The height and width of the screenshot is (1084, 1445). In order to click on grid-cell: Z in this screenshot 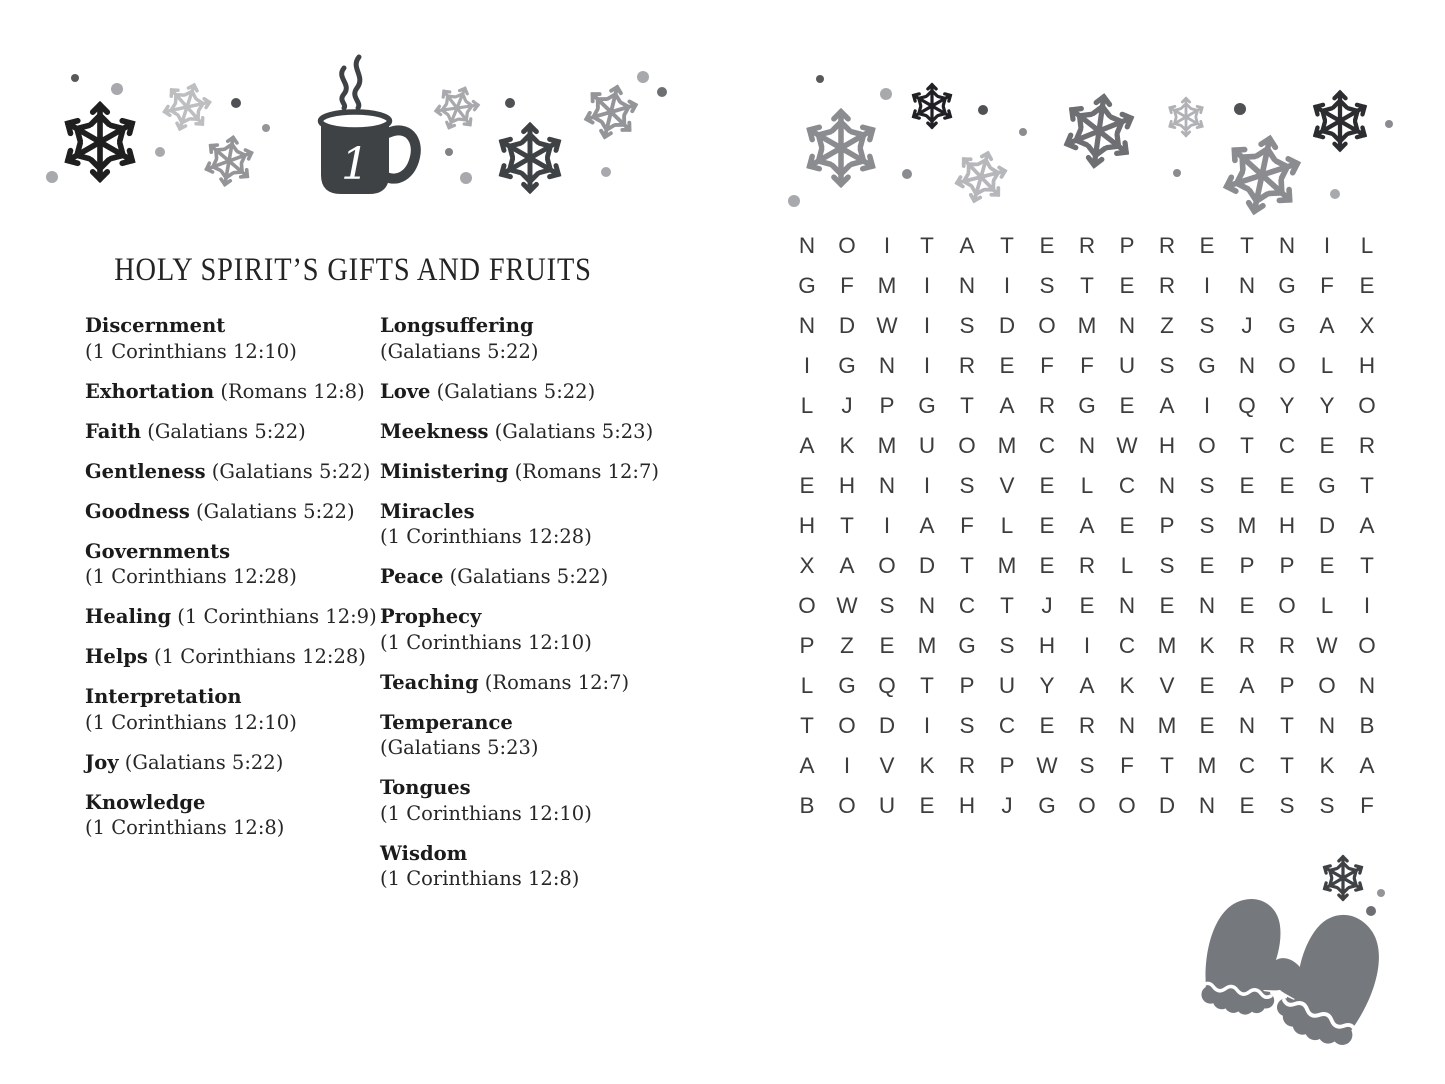, I will do `click(847, 645)`.